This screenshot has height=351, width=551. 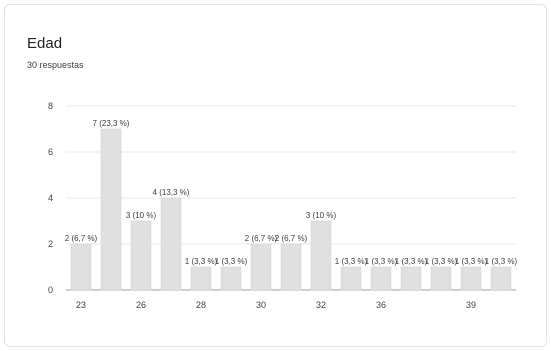 What do you see at coordinates (381, 305) in the screenshot?
I see `x-tick-label: 36` at bounding box center [381, 305].